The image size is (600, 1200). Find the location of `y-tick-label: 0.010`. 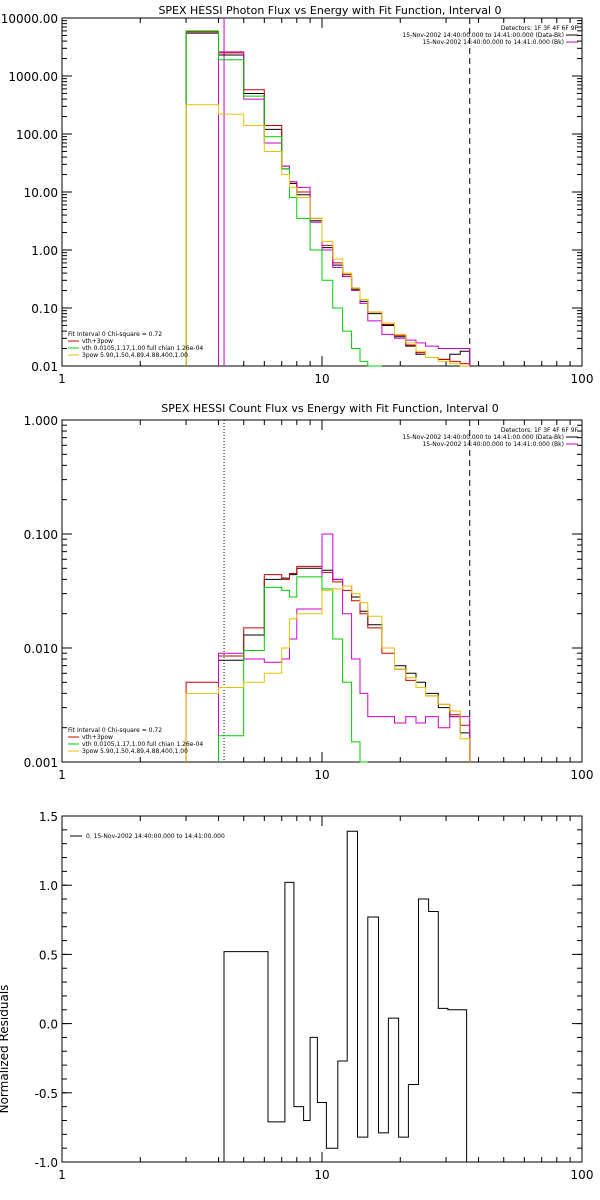

y-tick-label: 0.010 is located at coordinates (41, 649).